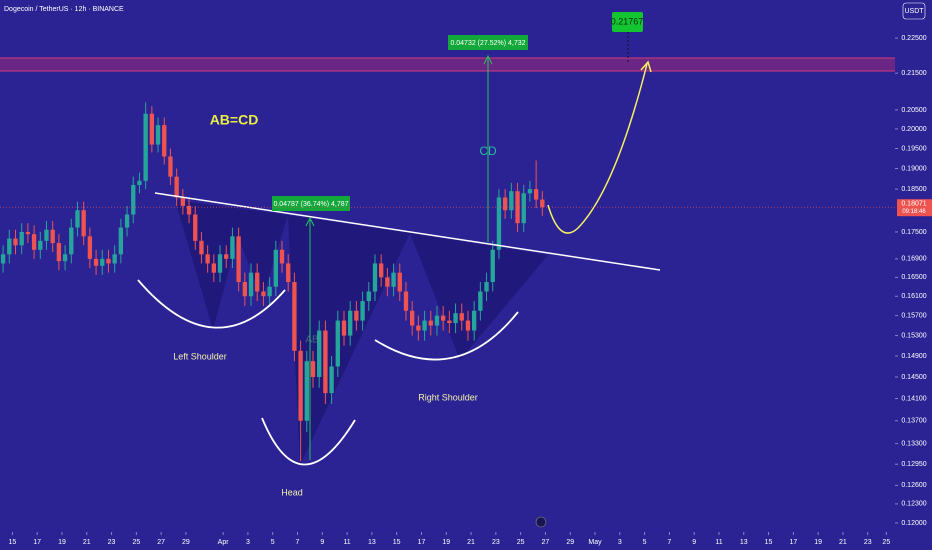  I want to click on pattern-label: AB=CD, so click(234, 120).